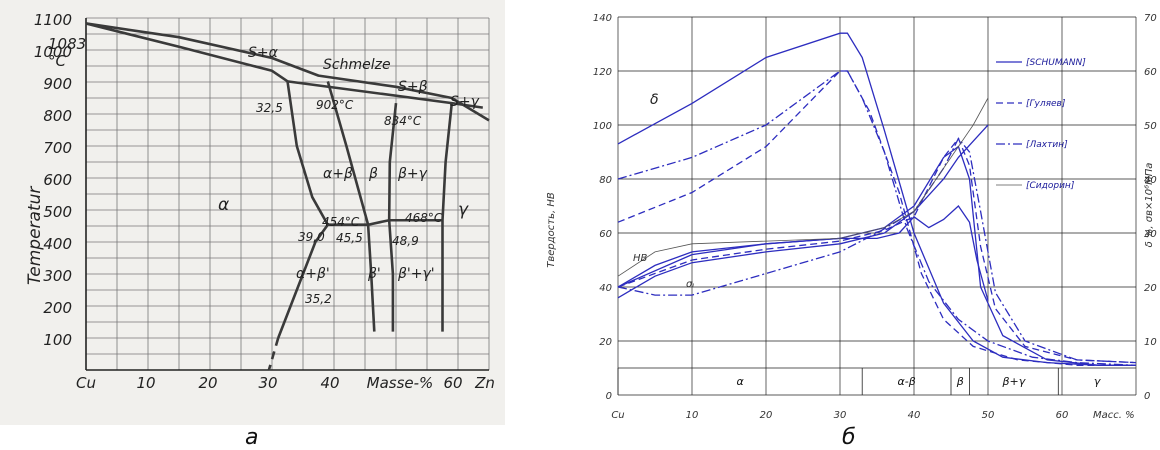  What do you see at coordinates (605, 180) in the screenshot?
I see `y-tick: 80` at bounding box center [605, 180].